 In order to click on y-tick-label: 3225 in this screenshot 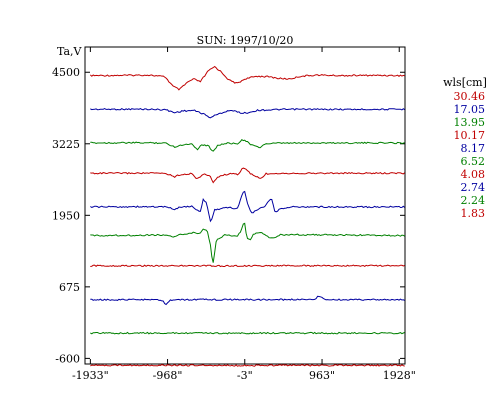, I will do `click(66, 144)`.